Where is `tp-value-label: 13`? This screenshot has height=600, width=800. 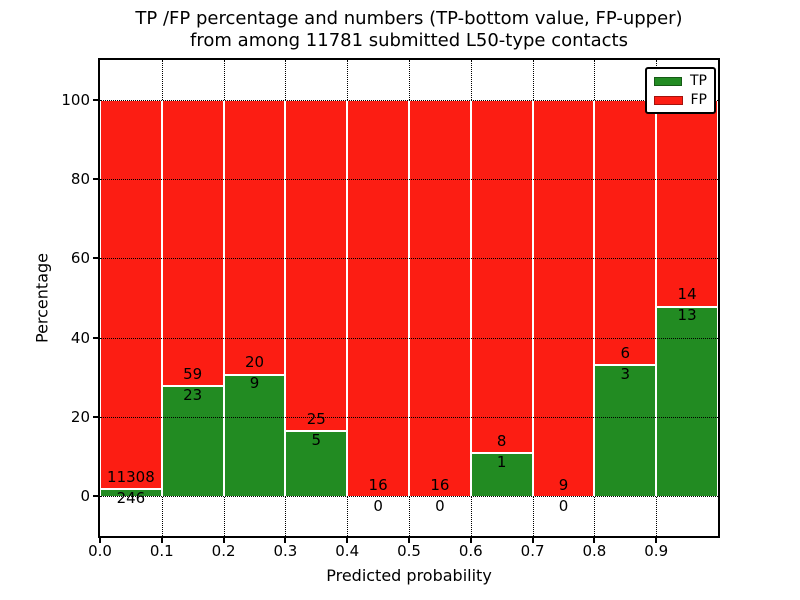 tp-value-label: 13 is located at coordinates (687, 315).